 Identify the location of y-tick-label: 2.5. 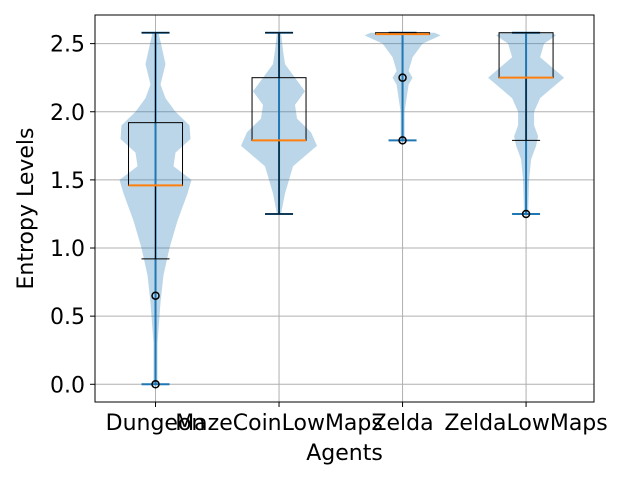
(67, 45).